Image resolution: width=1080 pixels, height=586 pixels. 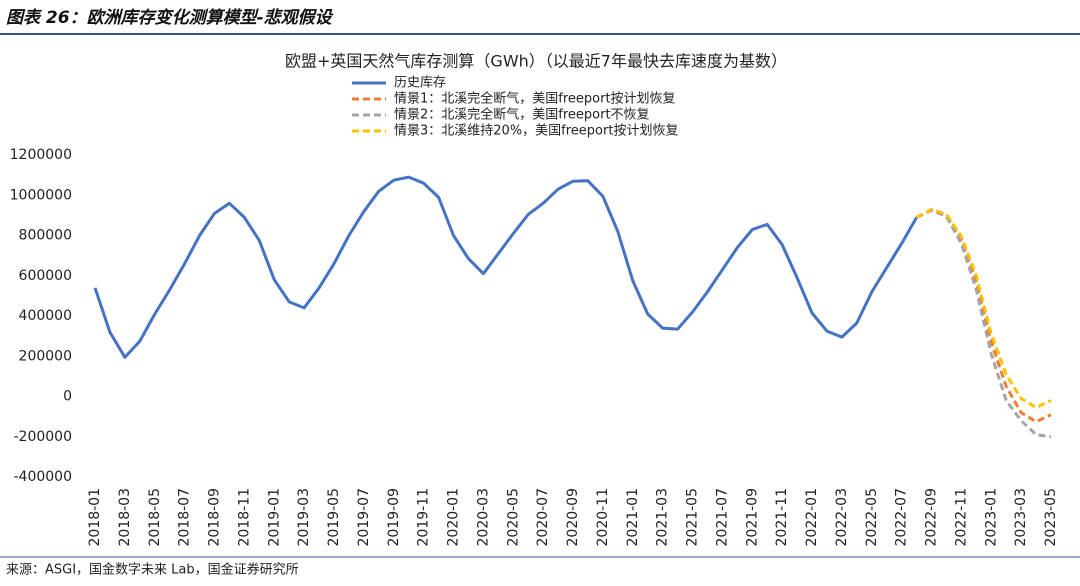 What do you see at coordinates (45, 276) in the screenshot?
I see `y-tick-label: 600000` at bounding box center [45, 276].